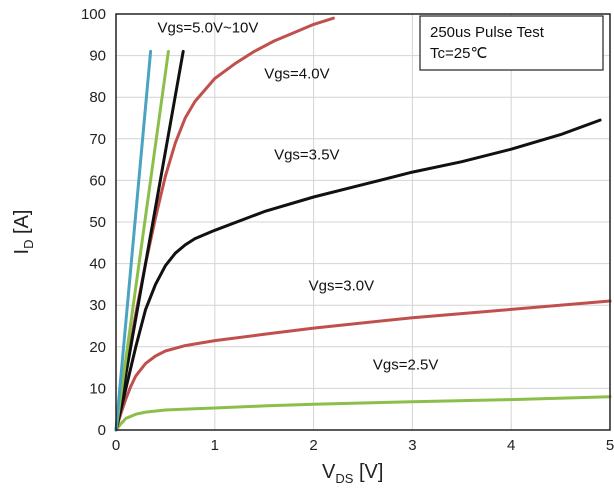 Image resolution: width=614 pixels, height=491 pixels. I want to click on y-tick-label-7: 70, so click(97, 139).